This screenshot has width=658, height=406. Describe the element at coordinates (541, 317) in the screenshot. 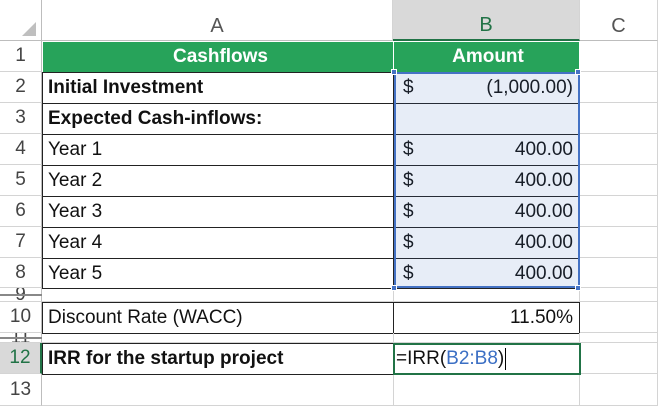

I see `amount: 11.50%` at that location.